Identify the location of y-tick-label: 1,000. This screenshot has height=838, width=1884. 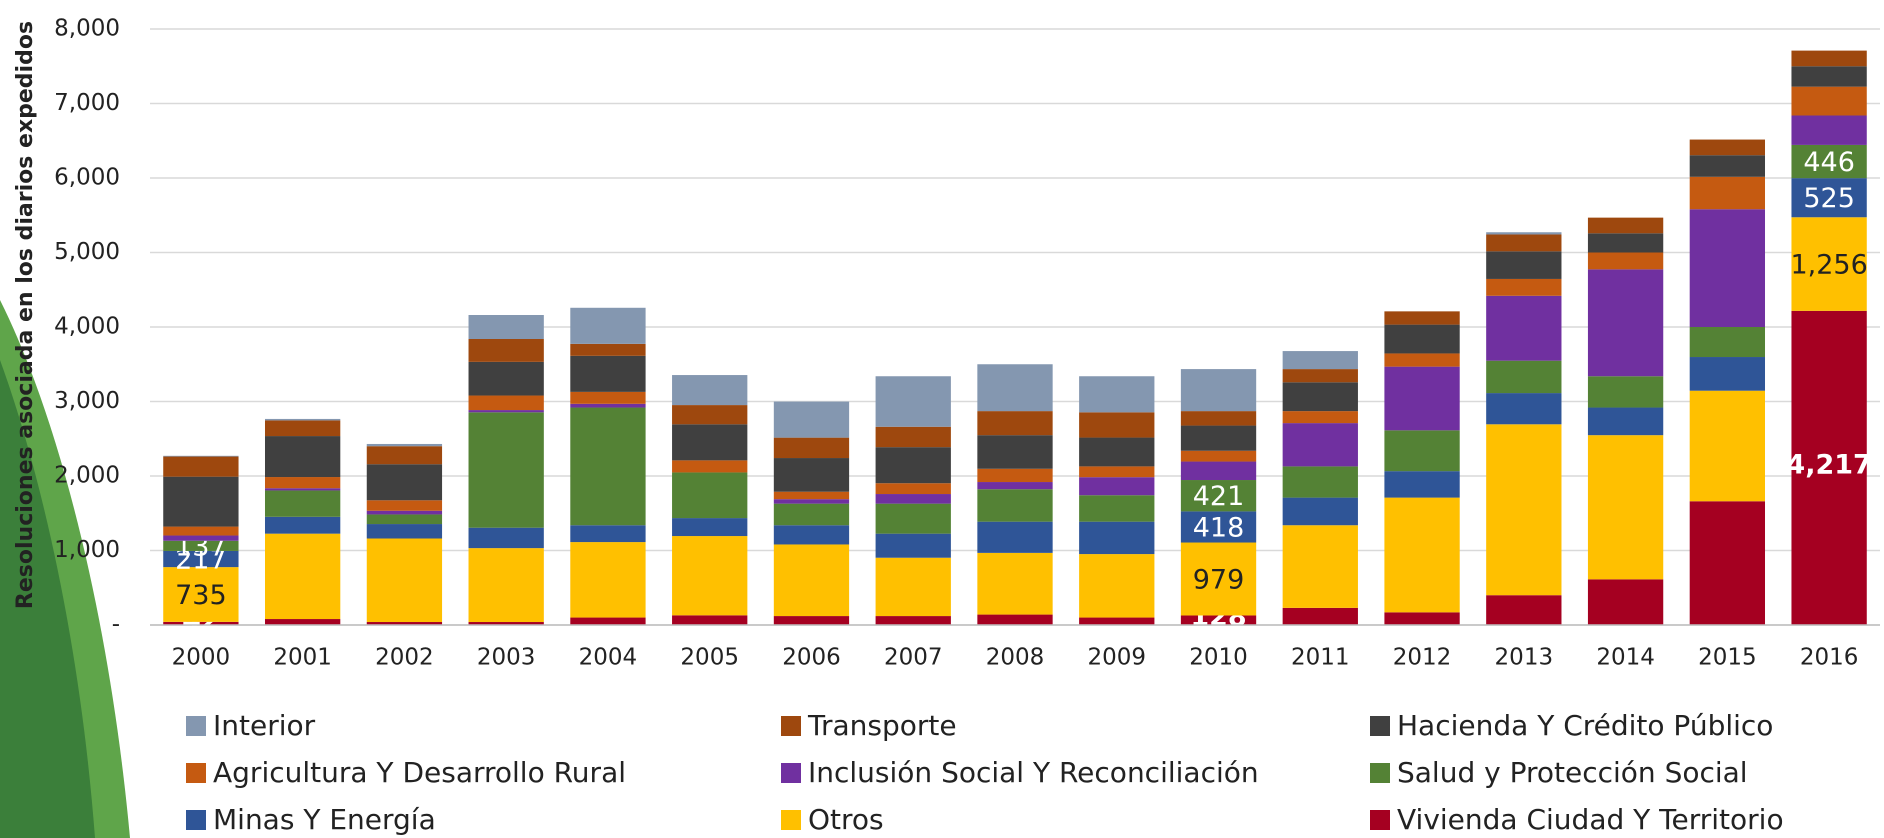
(87, 550).